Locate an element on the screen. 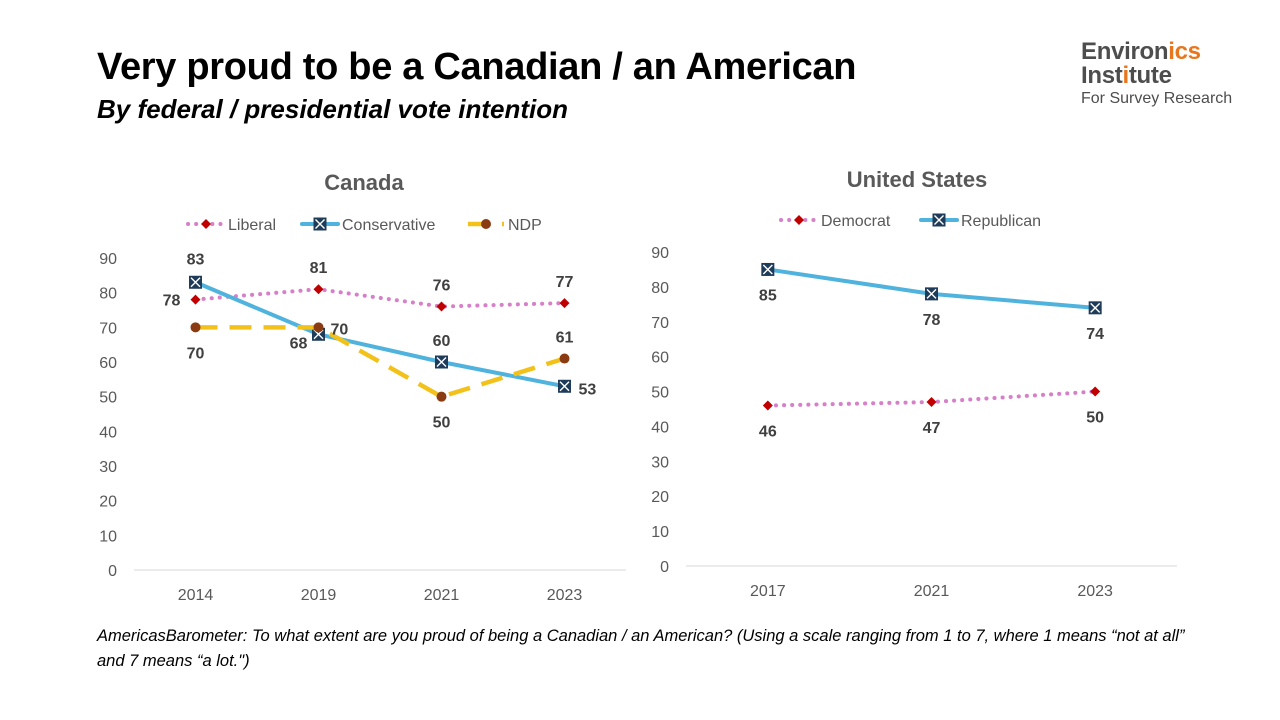 The image size is (1280, 720). united-states-ytick-label: 50 is located at coordinates (660, 393).